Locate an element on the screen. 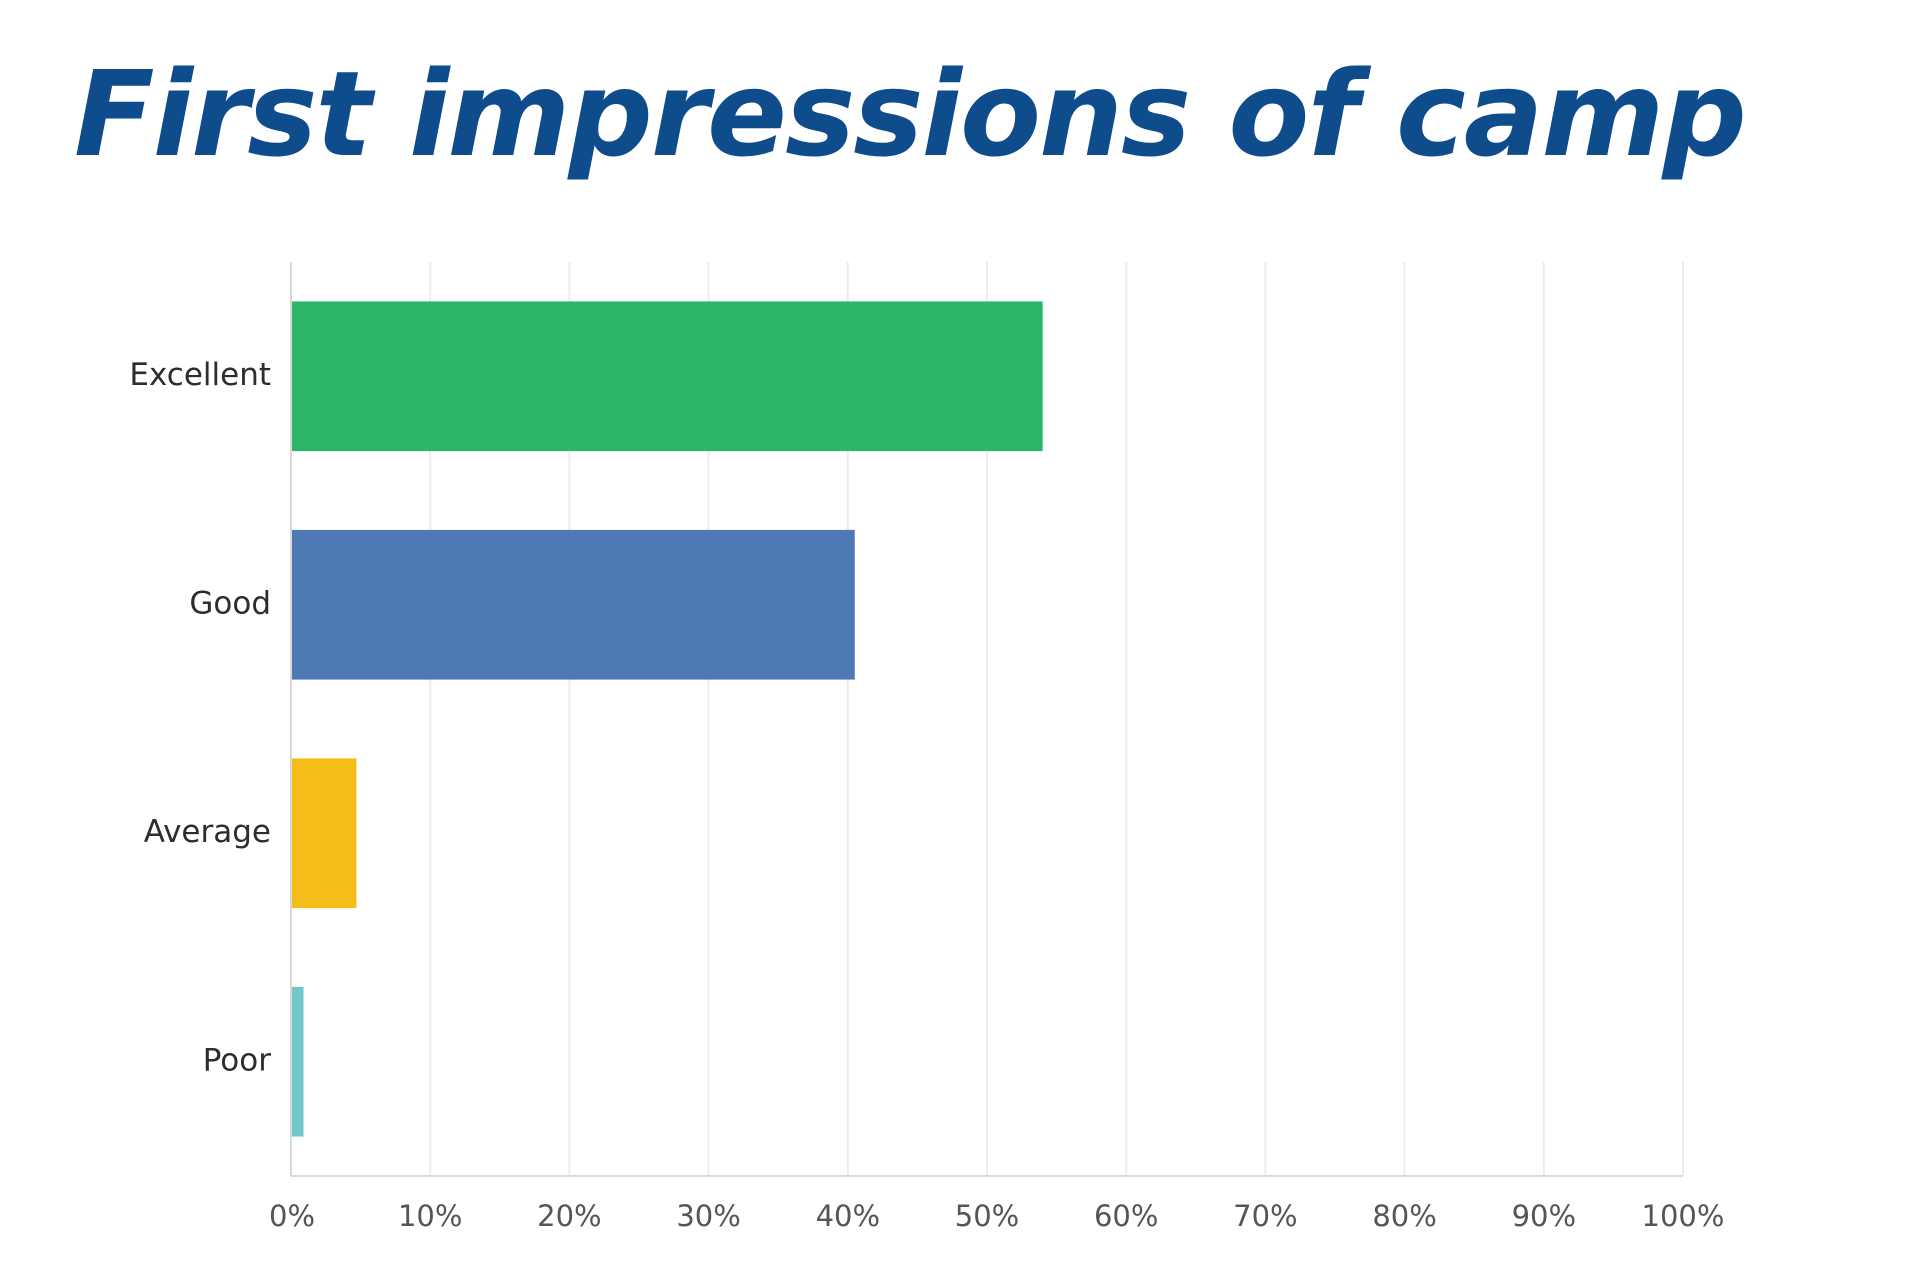  bar-poor is located at coordinates (297, 1061).